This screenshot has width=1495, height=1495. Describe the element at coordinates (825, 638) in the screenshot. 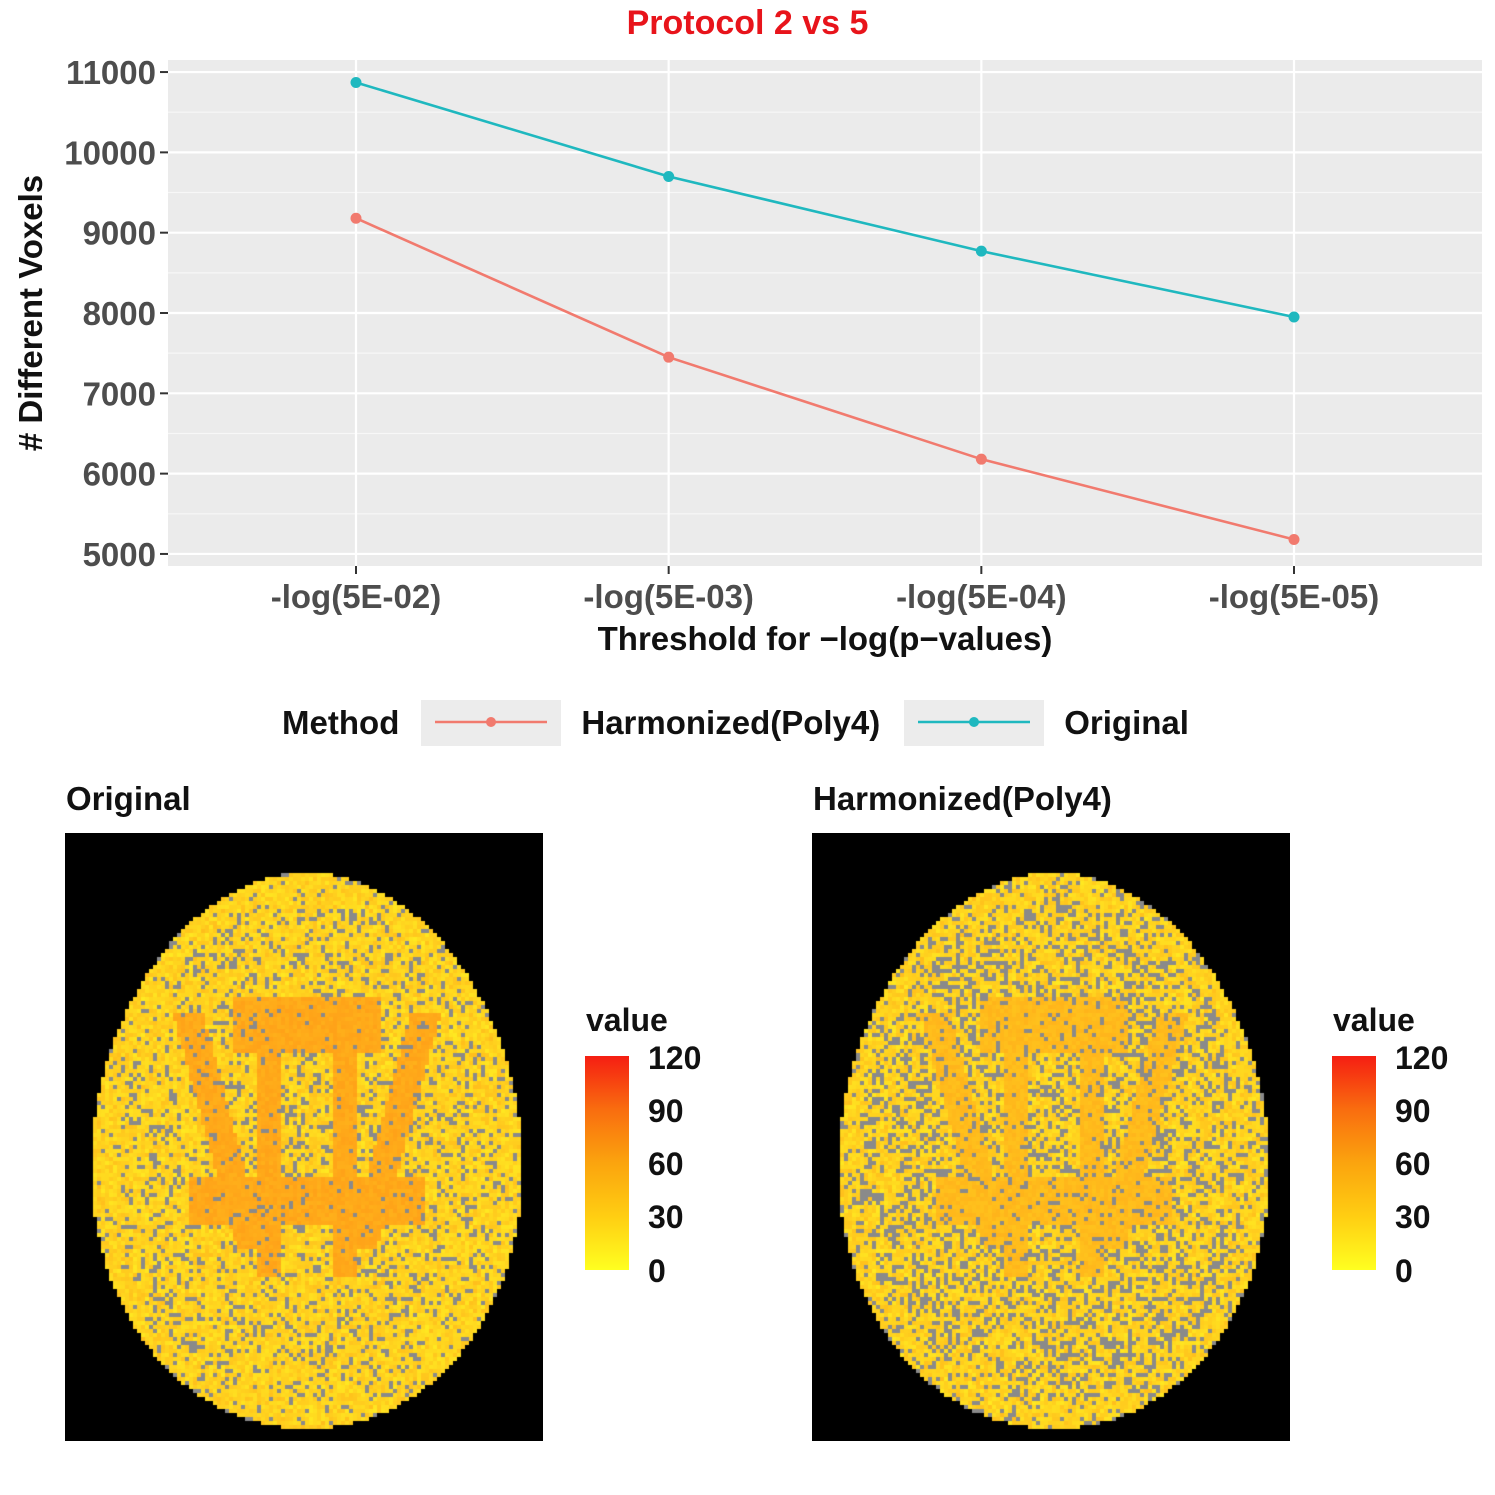

I see `x-axis-label: Threshold for −log(p−values)` at that location.